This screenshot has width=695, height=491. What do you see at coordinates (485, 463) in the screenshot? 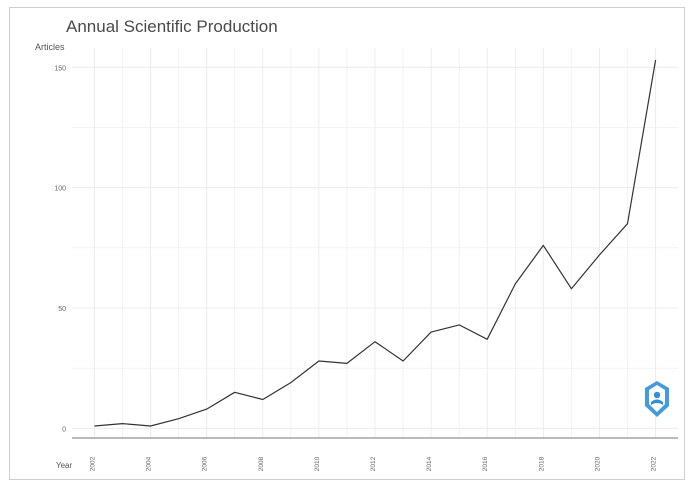
I see `x-tick-label: 2016` at bounding box center [485, 463].